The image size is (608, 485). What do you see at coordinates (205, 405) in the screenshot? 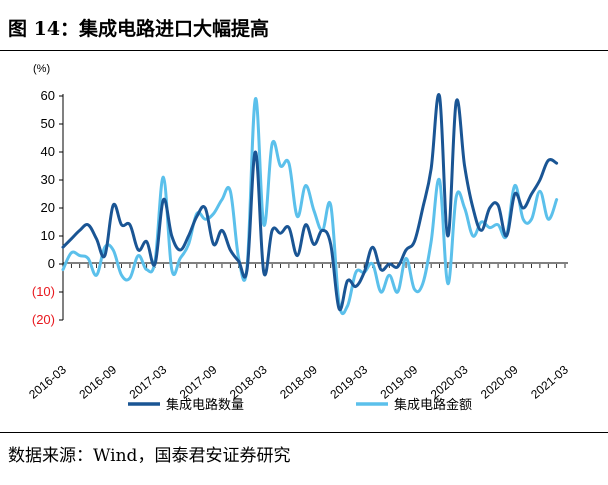
I see `legend-label-series1: 集成电路数量` at bounding box center [205, 405].